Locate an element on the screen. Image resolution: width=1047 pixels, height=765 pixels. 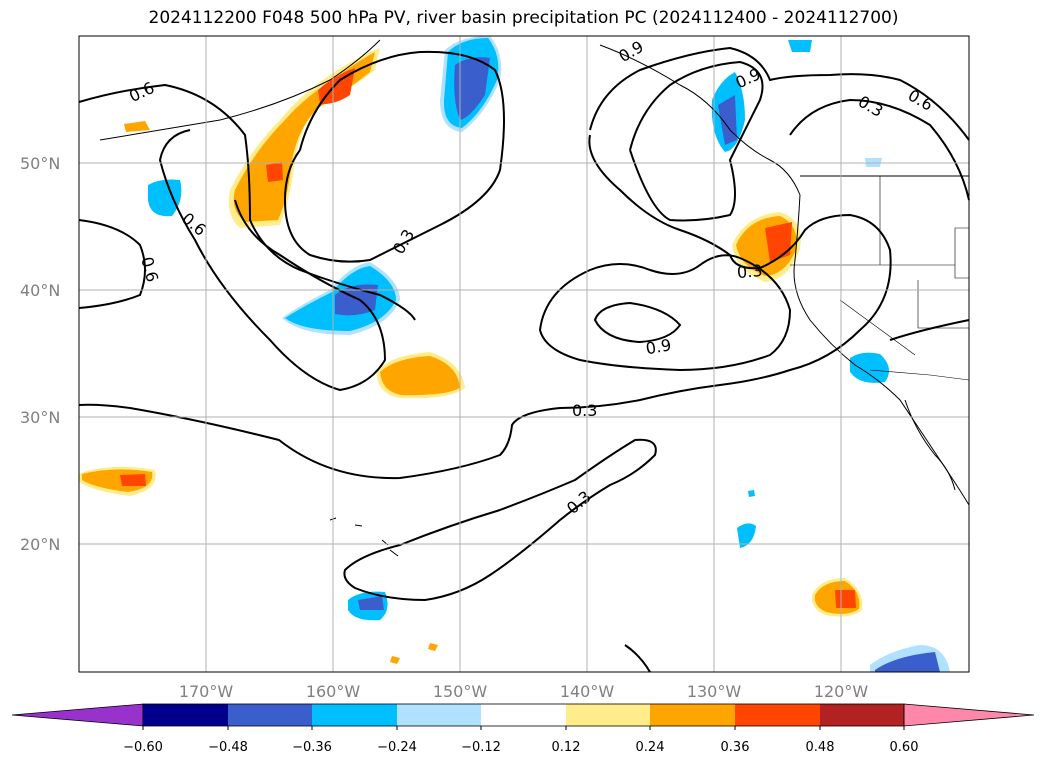
colorbar-extend-max is located at coordinates (969, 715).